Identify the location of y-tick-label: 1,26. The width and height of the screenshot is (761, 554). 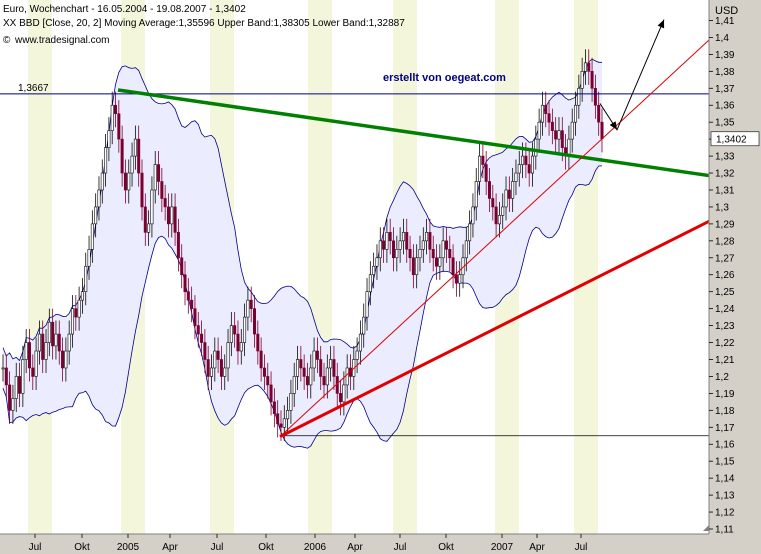
(725, 275).